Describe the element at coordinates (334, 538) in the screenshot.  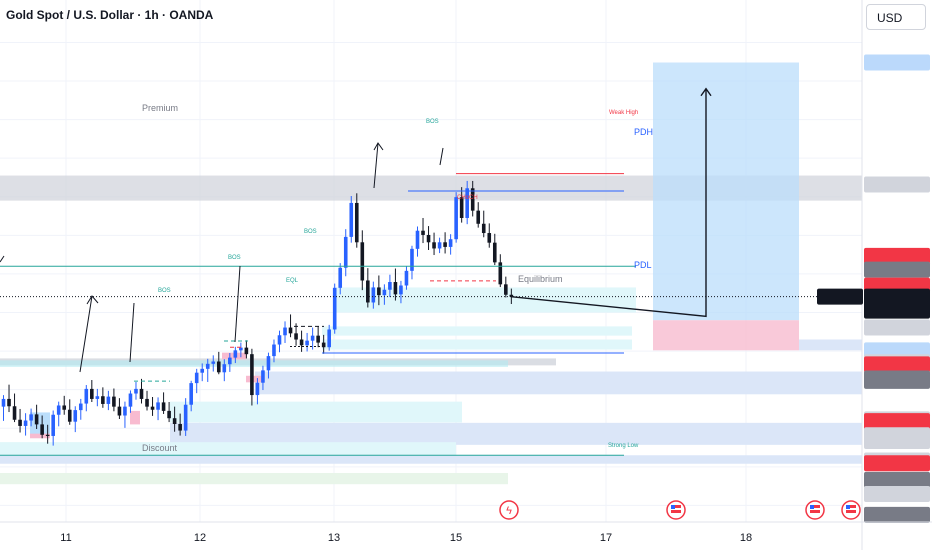
I see `time-tick-label: 13` at that location.